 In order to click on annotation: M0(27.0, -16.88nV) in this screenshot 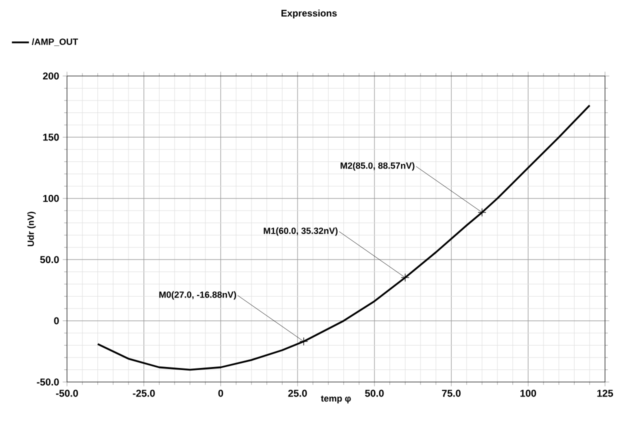, I will do `click(197, 295)`.